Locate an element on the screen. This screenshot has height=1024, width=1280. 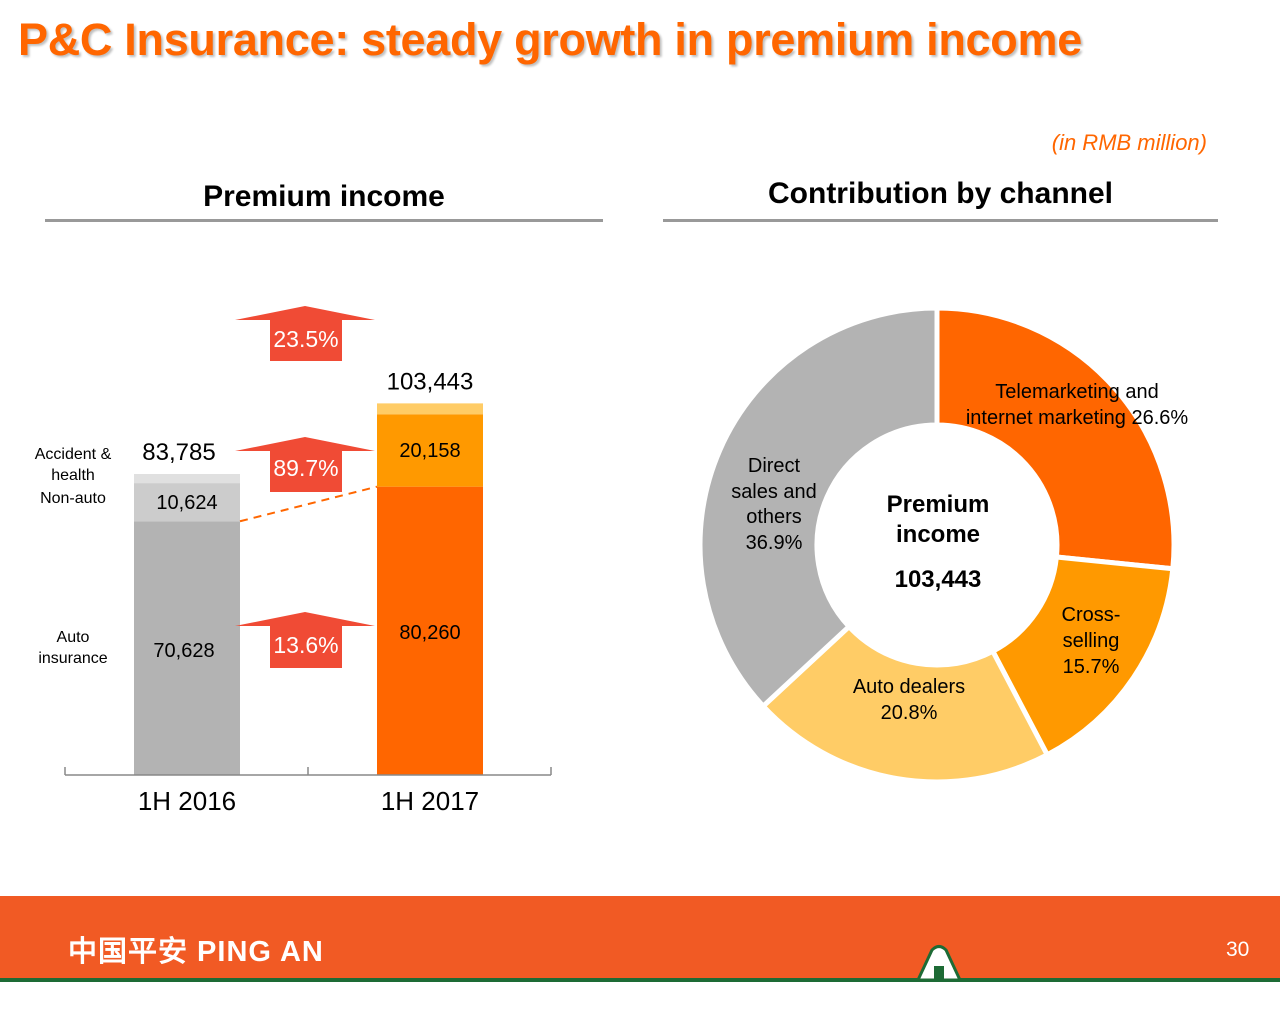
slice-label: selling is located at coordinates (1091, 641).